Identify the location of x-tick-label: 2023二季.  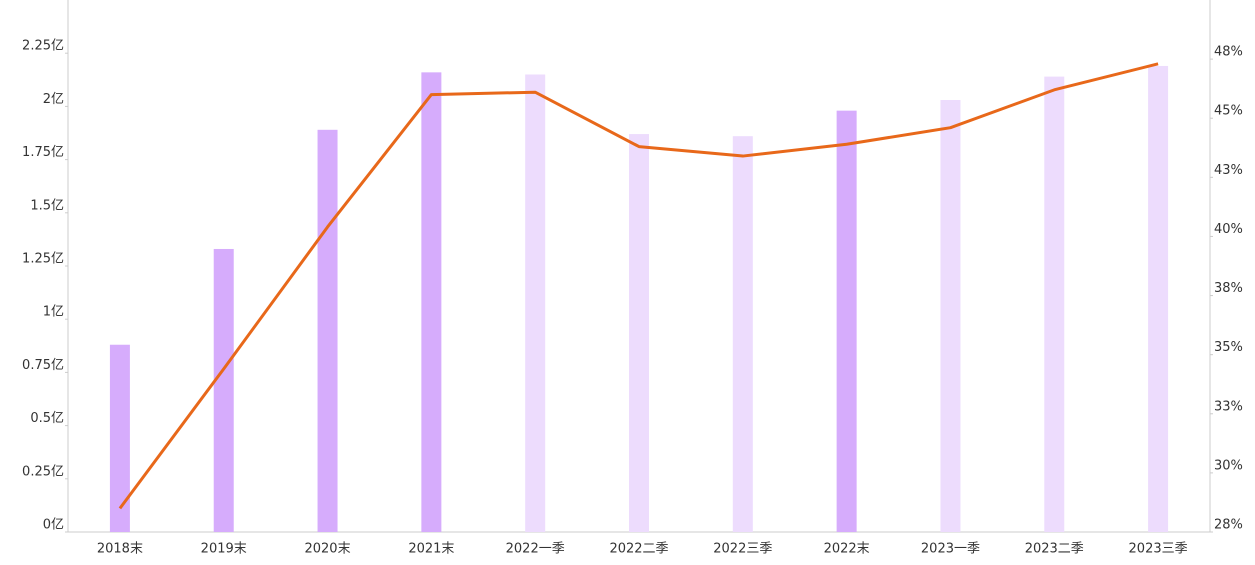
(1054, 549).